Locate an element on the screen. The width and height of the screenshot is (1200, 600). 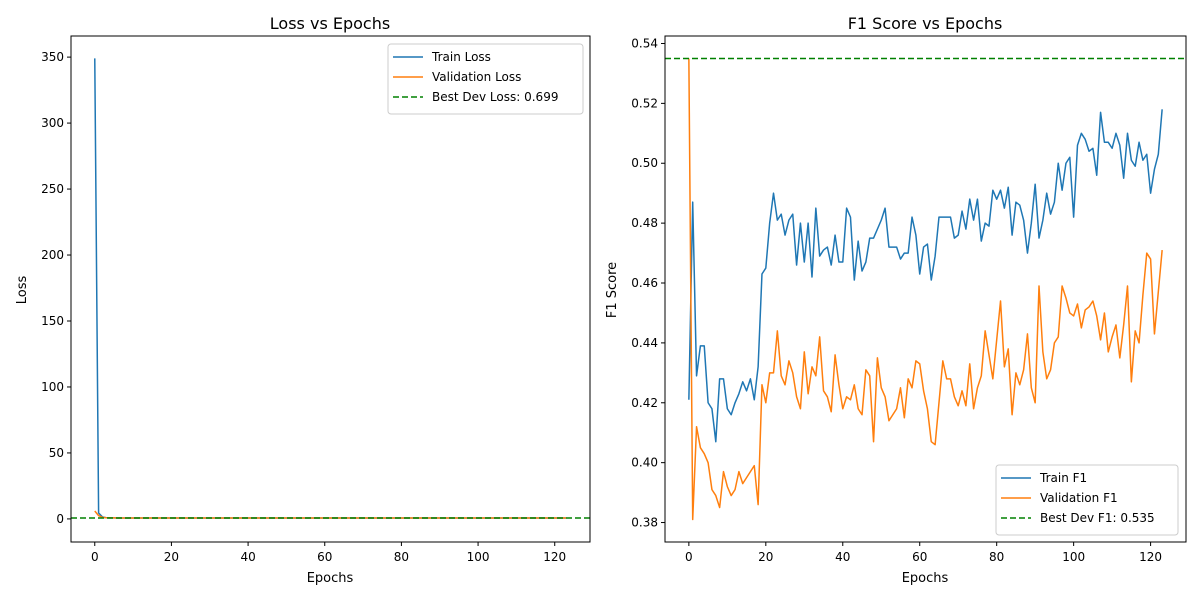
loss-y-tick-label: 50 is located at coordinates (56, 453).